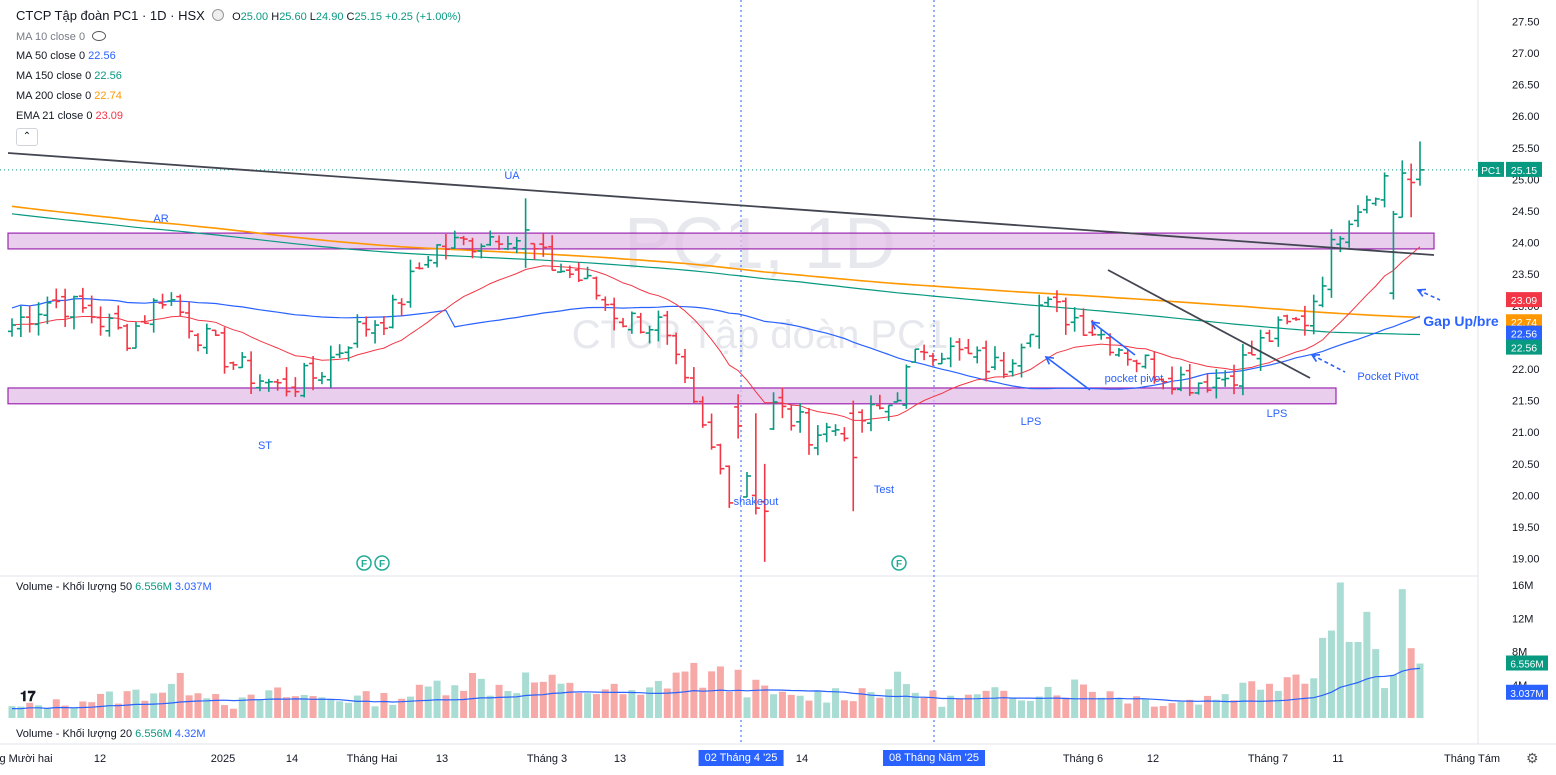 The width and height of the screenshot is (1556, 775). What do you see at coordinates (218, 15) in the screenshot?
I see `visibility-icon` at bounding box center [218, 15].